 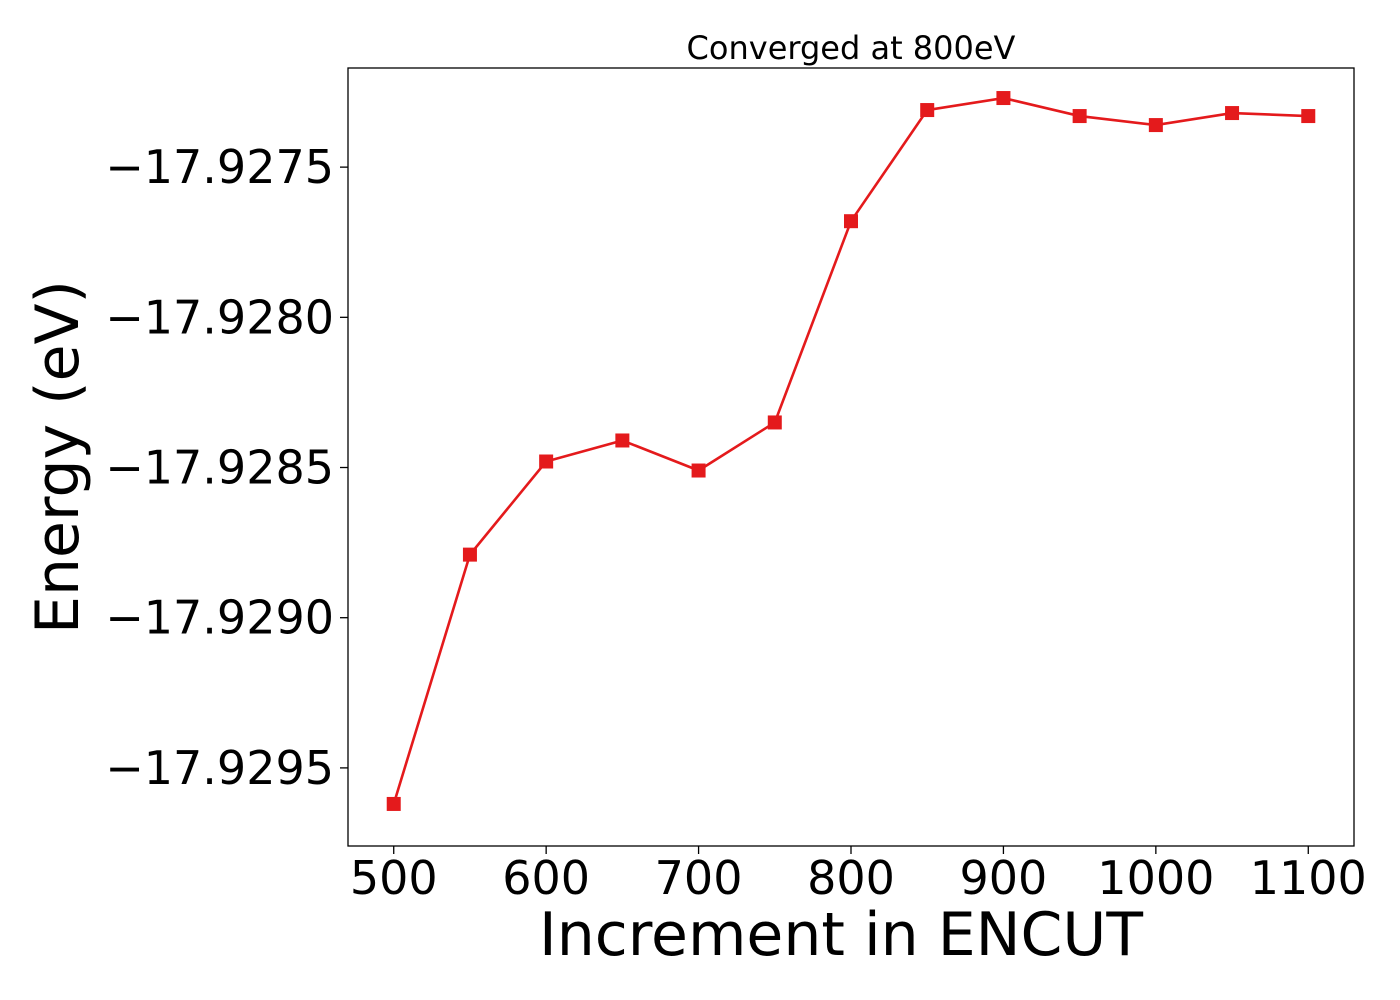 I want to click on x-axis-ticks: 500 600 700 800 900 1000 1100, so click(x=858, y=875).